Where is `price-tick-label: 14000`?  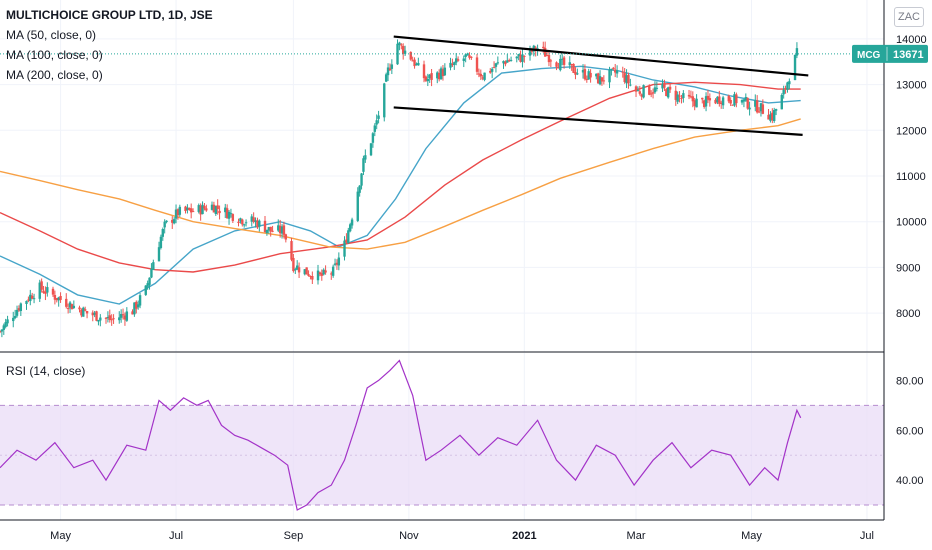 price-tick-label: 14000 is located at coordinates (911, 40).